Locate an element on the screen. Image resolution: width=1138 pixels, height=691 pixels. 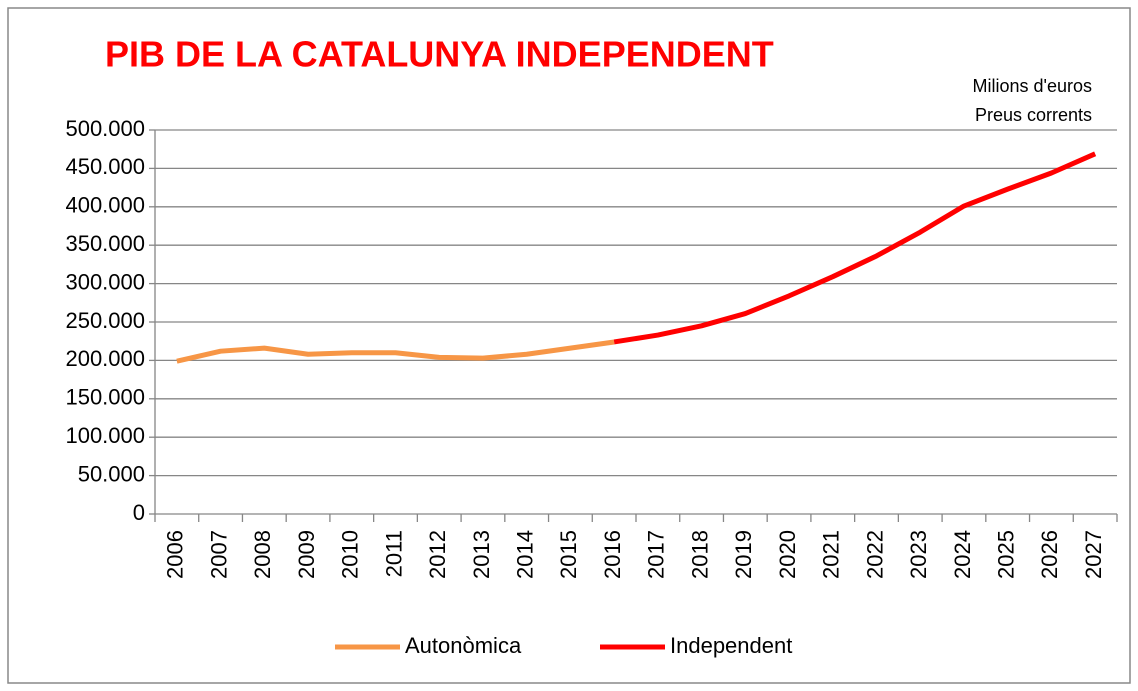
x-tick-label: 2013 is located at coordinates (481, 554).